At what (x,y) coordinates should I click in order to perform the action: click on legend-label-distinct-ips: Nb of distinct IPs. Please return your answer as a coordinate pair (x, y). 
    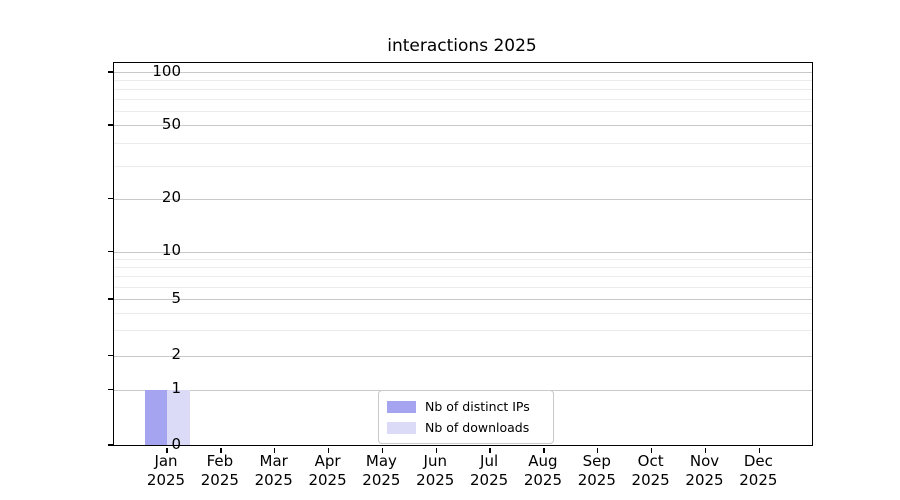
    Looking at the image, I should click on (477, 406).